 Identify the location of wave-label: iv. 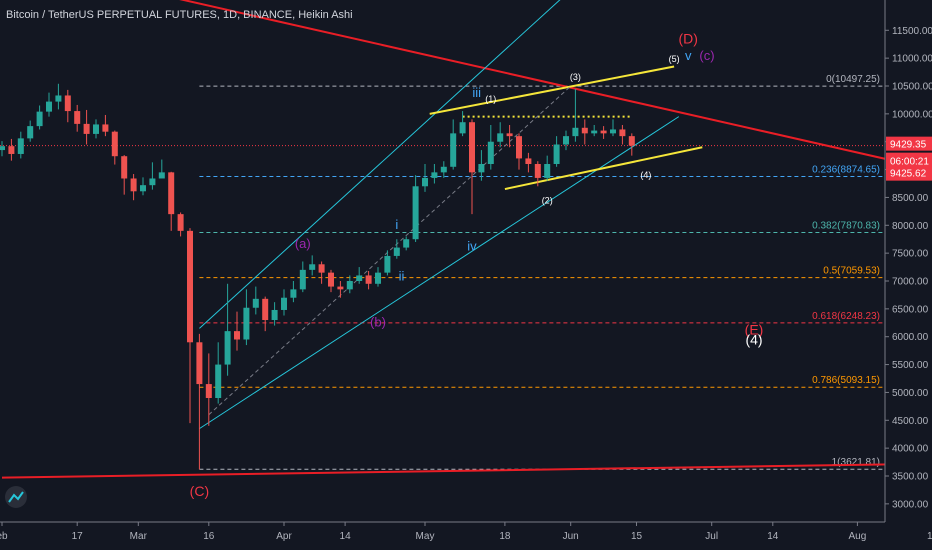
(472, 245).